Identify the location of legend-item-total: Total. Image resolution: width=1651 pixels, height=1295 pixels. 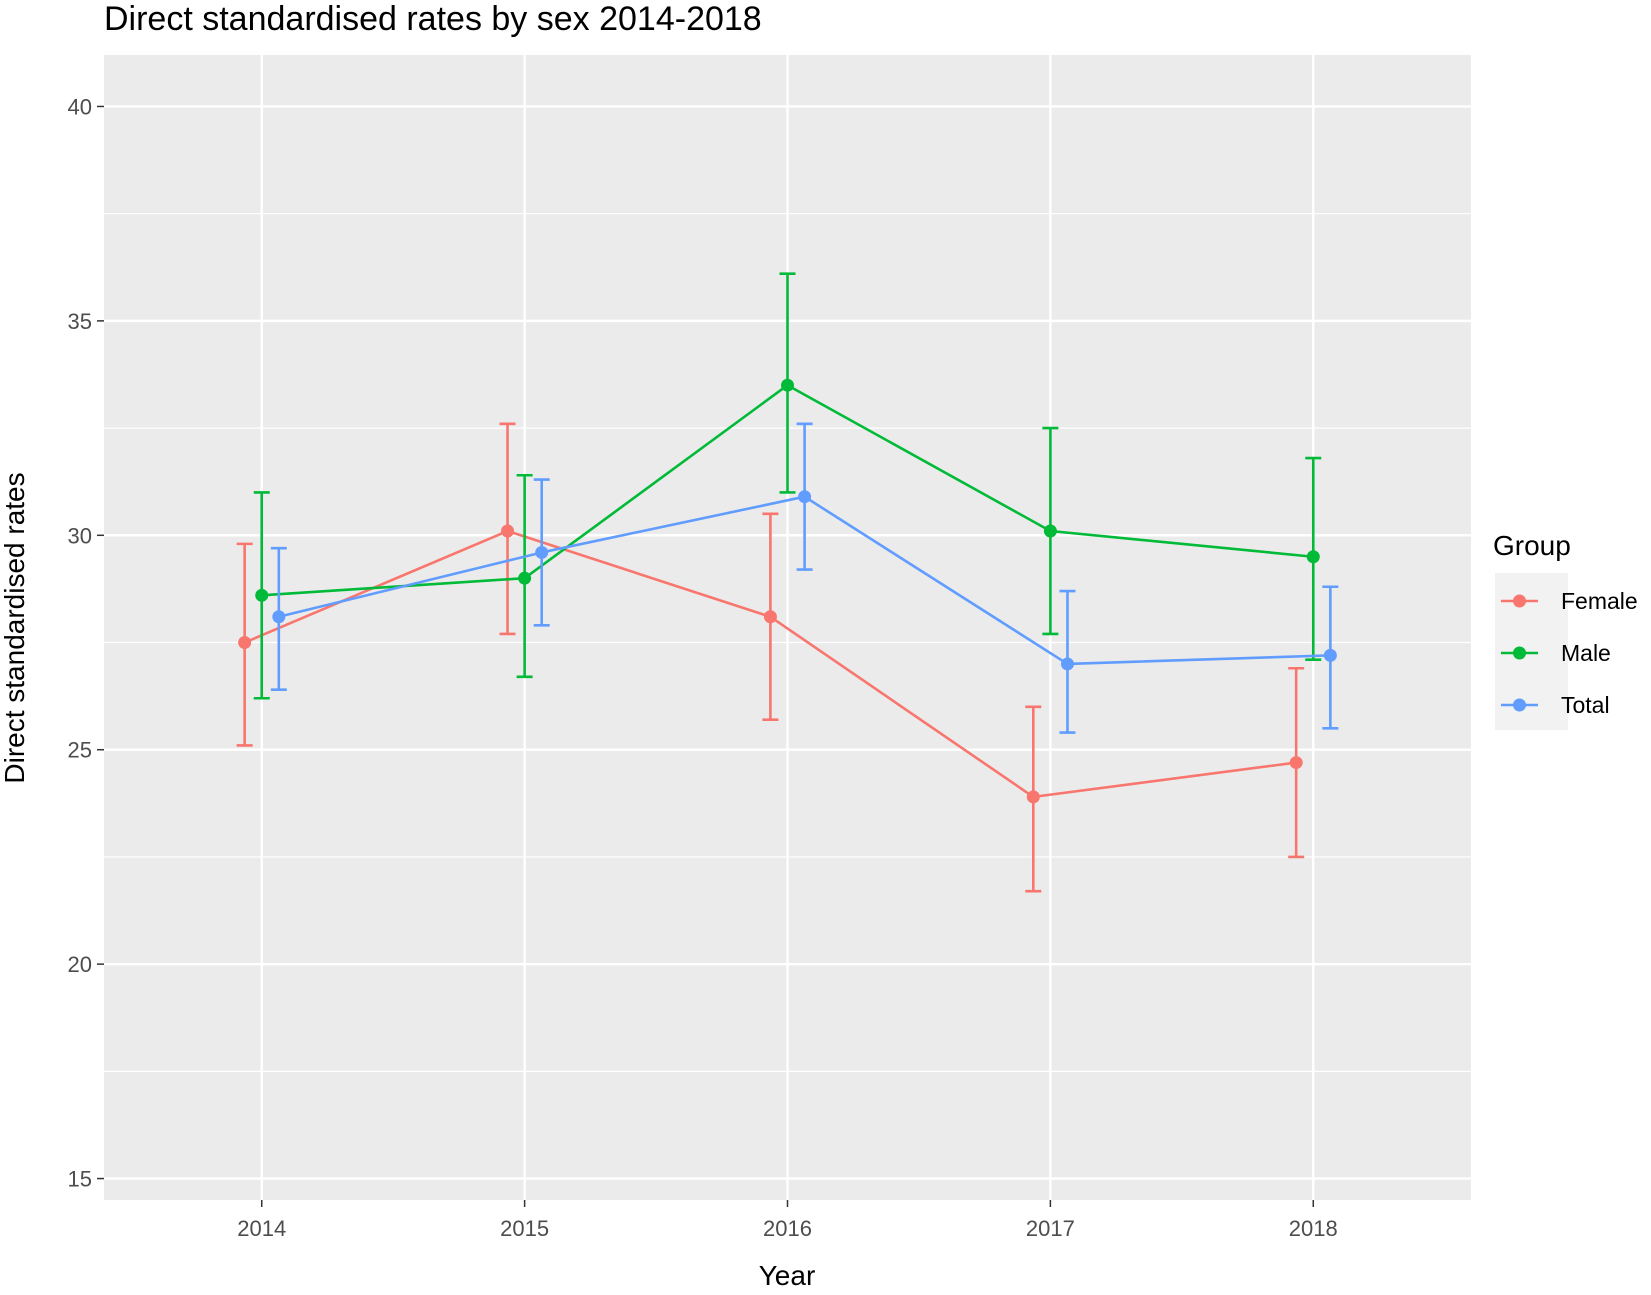
(1555, 705).